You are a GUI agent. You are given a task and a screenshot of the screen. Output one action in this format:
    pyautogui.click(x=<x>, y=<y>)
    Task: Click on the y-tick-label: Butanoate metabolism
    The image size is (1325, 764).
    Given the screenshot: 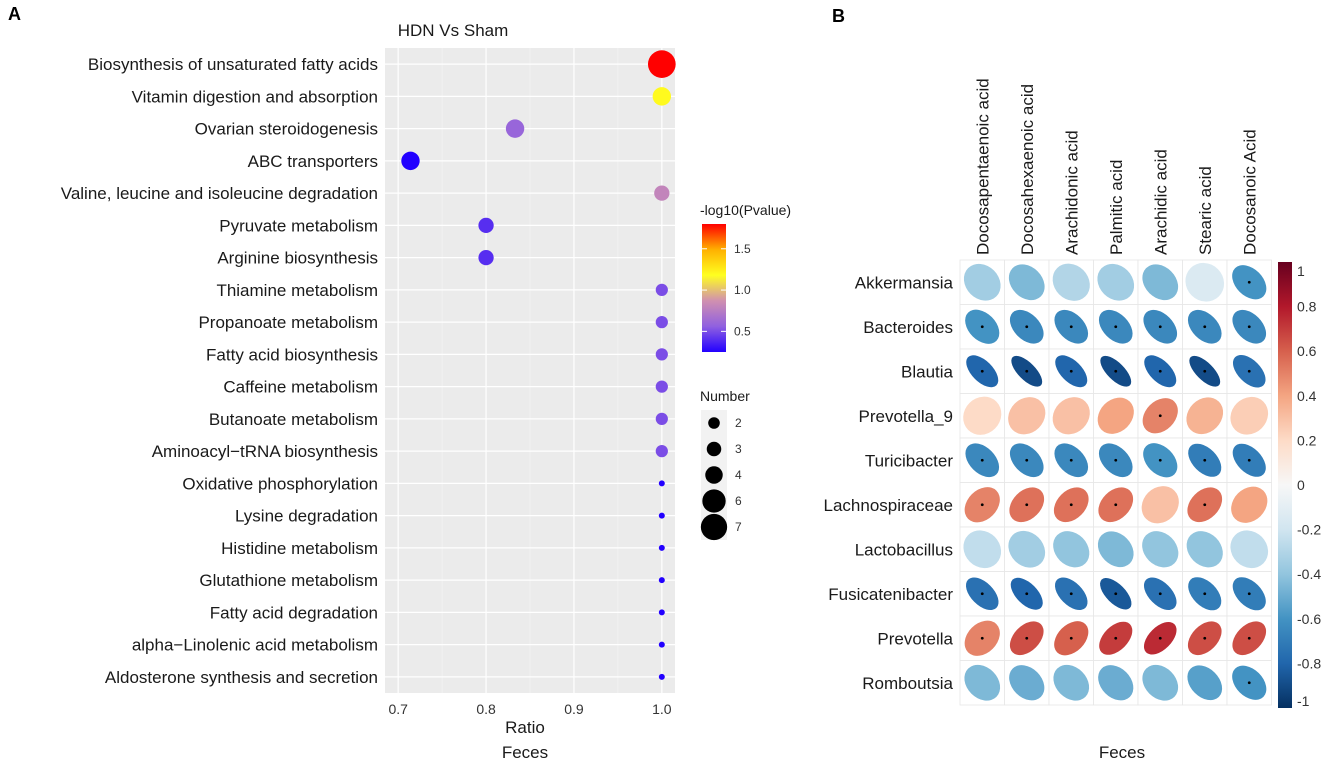 What is the action you would take?
    pyautogui.click(x=293, y=419)
    